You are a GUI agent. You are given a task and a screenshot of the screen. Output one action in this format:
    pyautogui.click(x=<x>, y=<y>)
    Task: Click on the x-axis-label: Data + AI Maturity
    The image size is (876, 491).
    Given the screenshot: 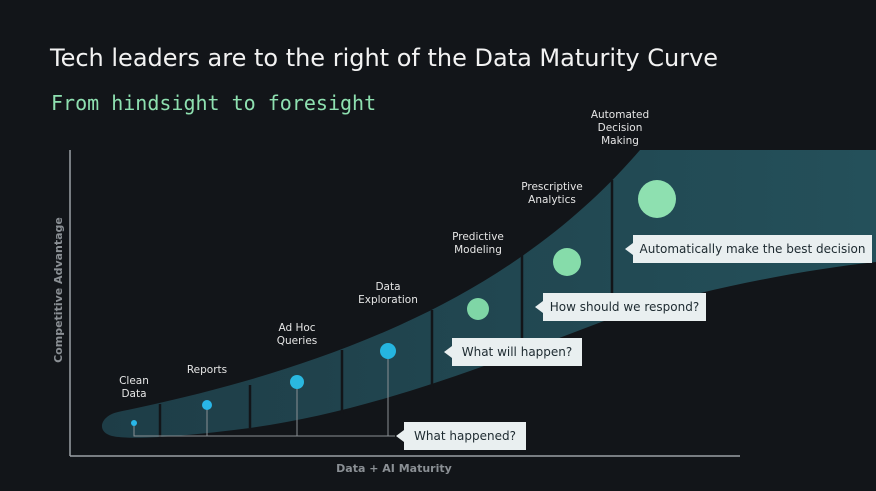 What is the action you would take?
    pyautogui.click(x=394, y=468)
    